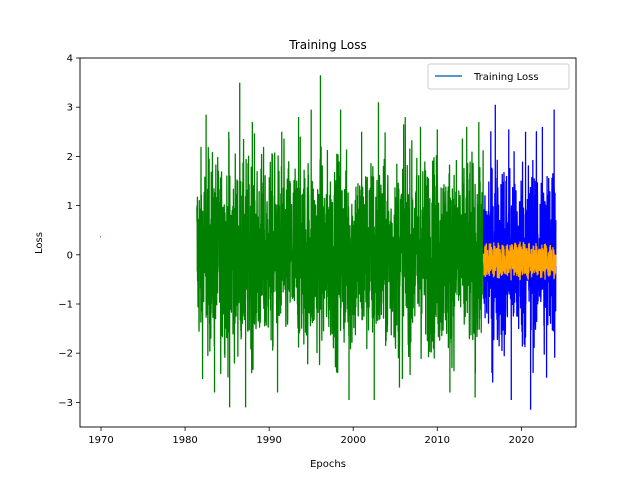 The image size is (640, 480). Describe the element at coordinates (70, 206) in the screenshot. I see `y-tick-label: 1` at that location.